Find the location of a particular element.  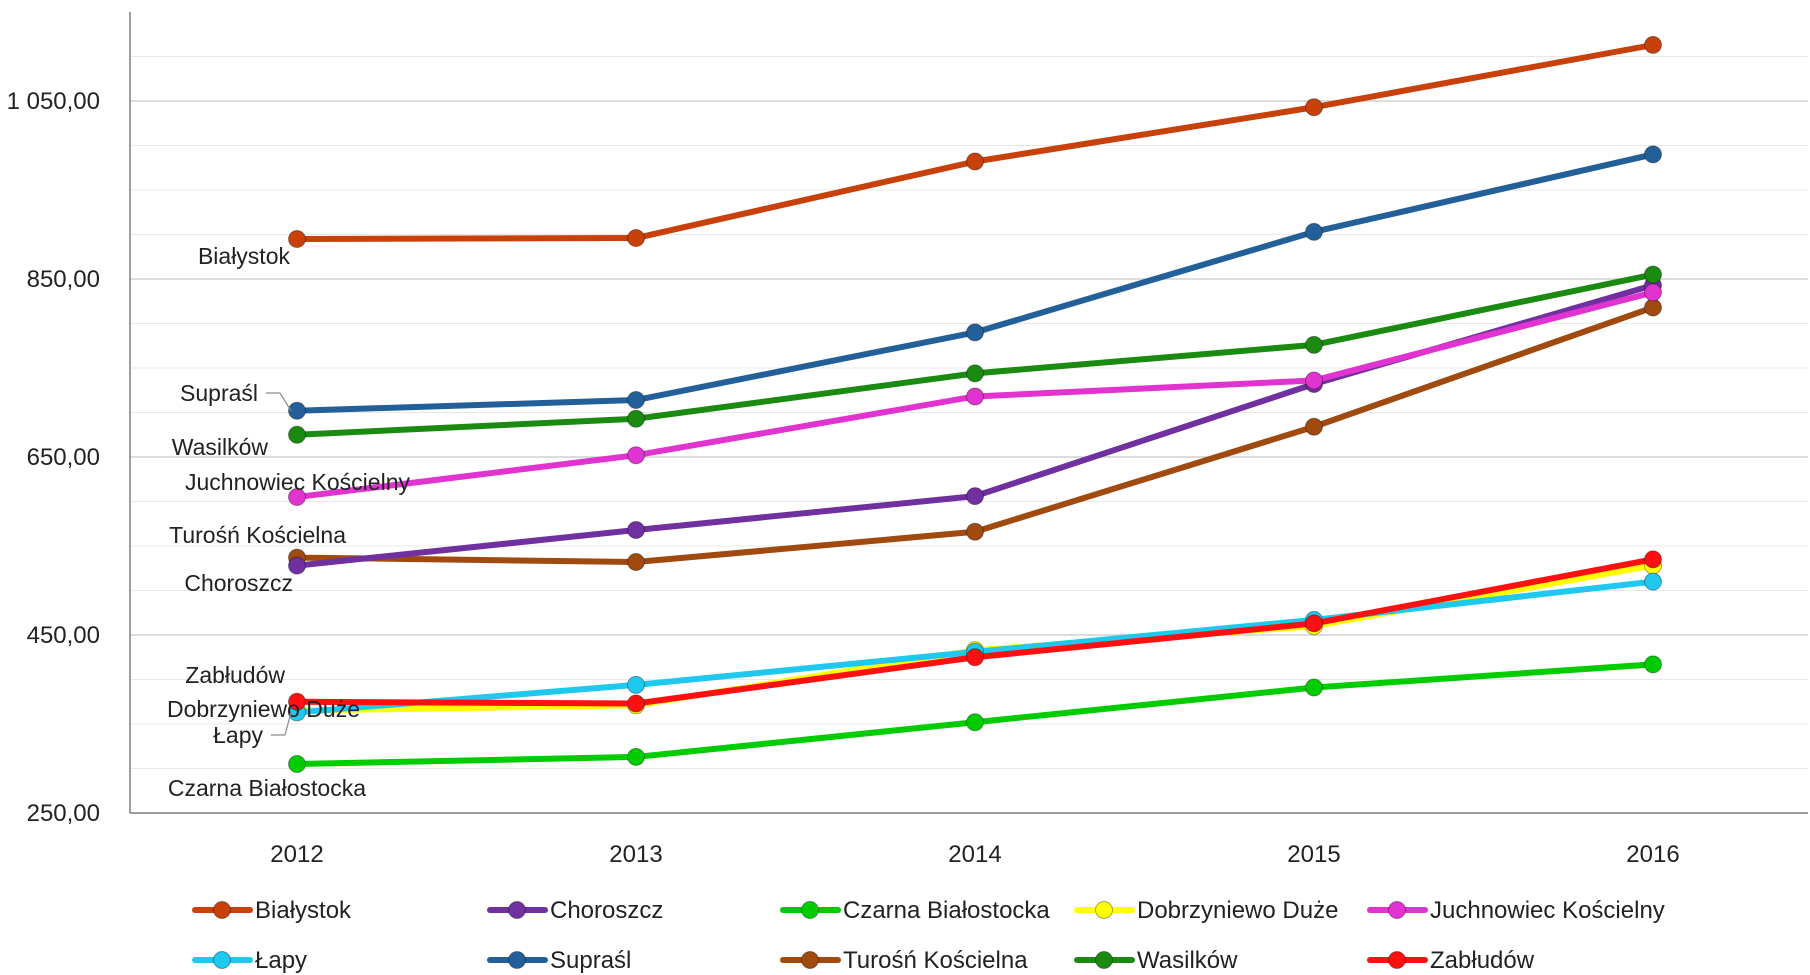

legend-label: Turośń Kościelna is located at coordinates (935, 960).